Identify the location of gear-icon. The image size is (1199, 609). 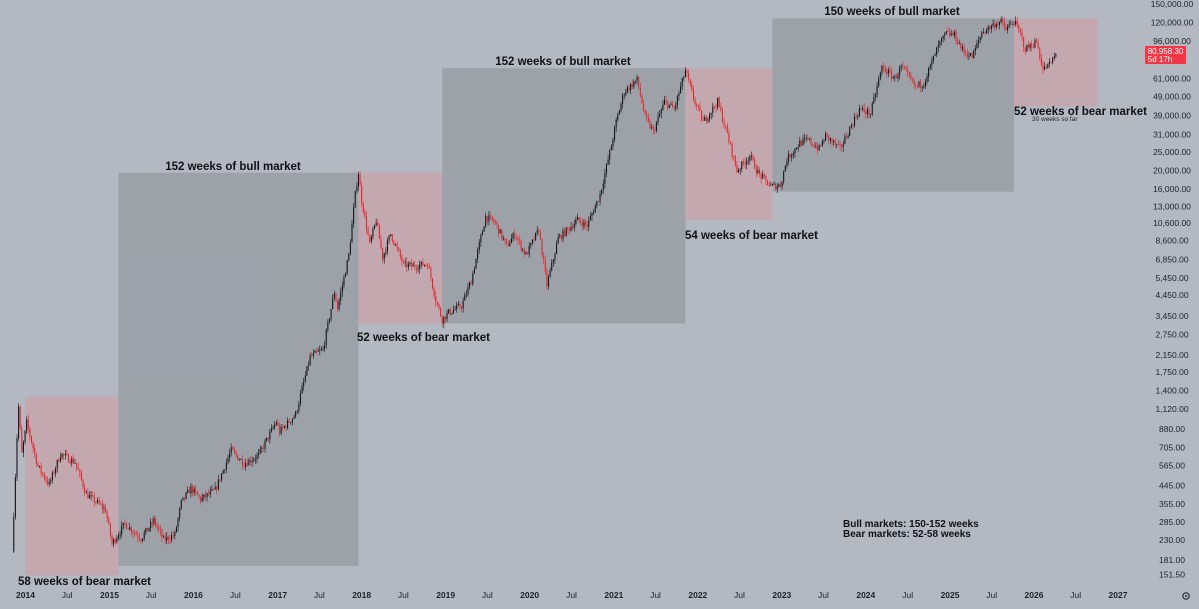
(1186, 596).